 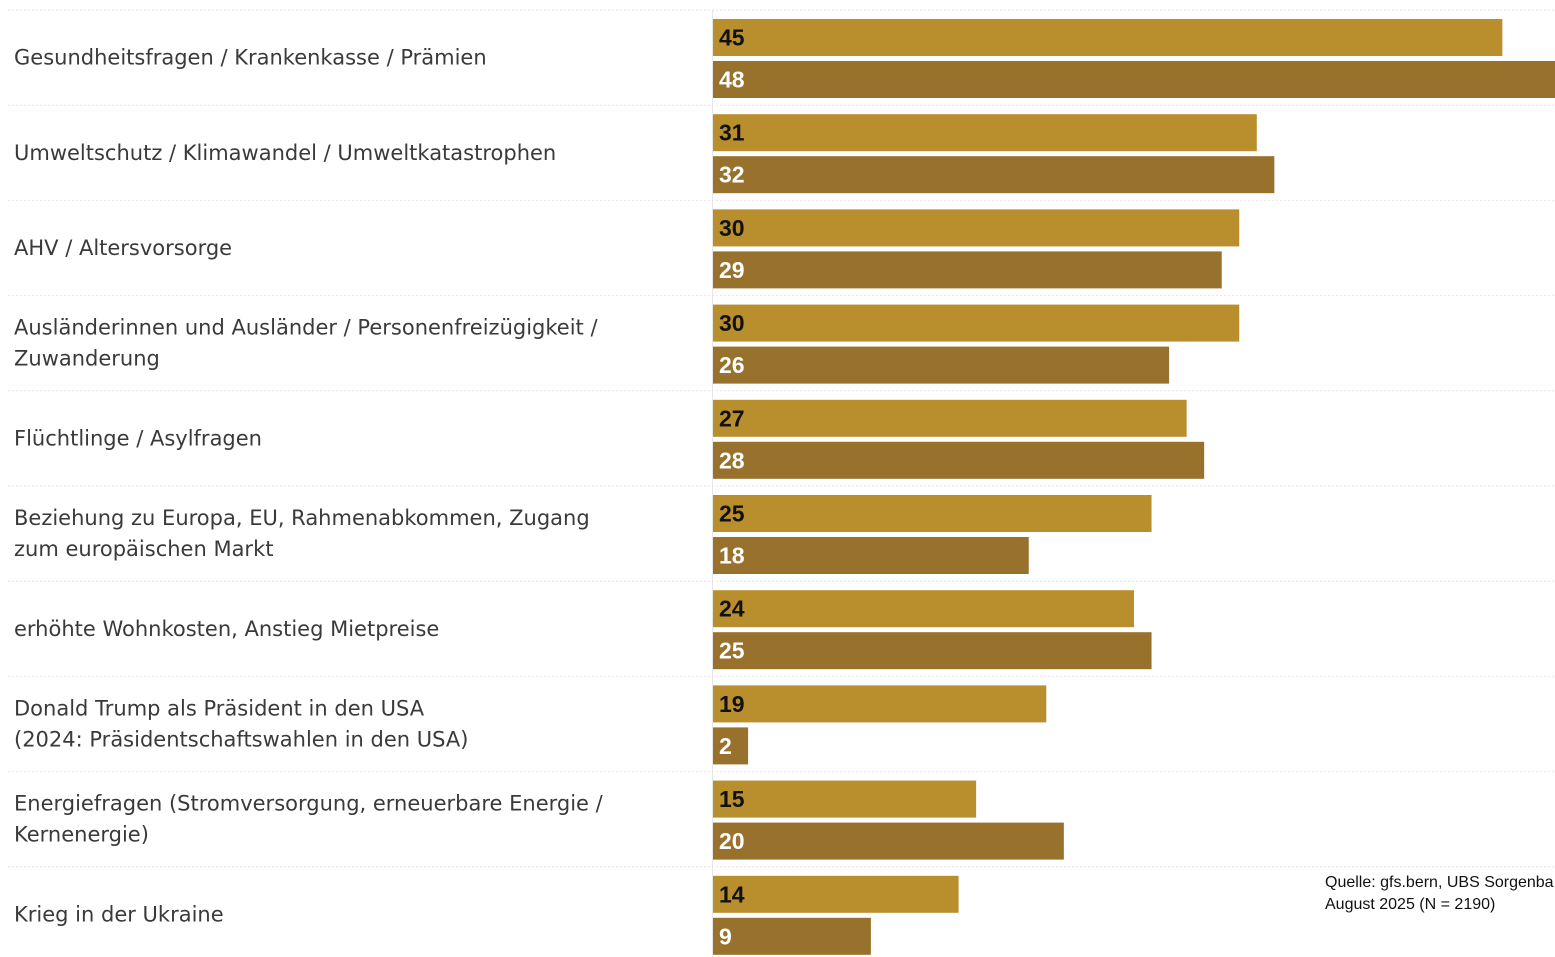 I want to click on data-label: 14, so click(x=732, y=894).